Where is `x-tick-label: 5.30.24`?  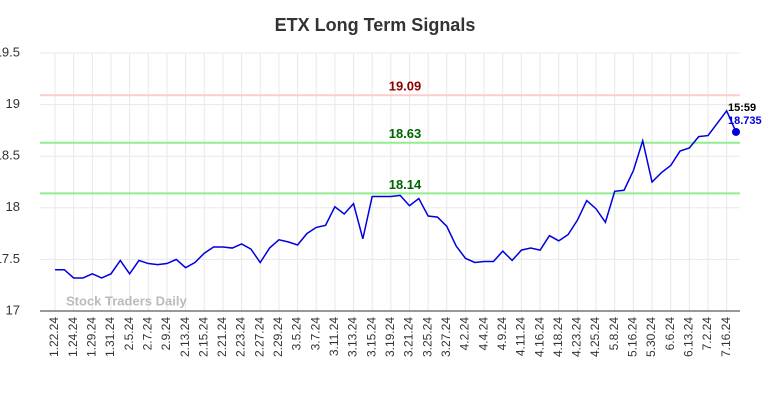 x-tick-label: 5.30.24 is located at coordinates (651, 337).